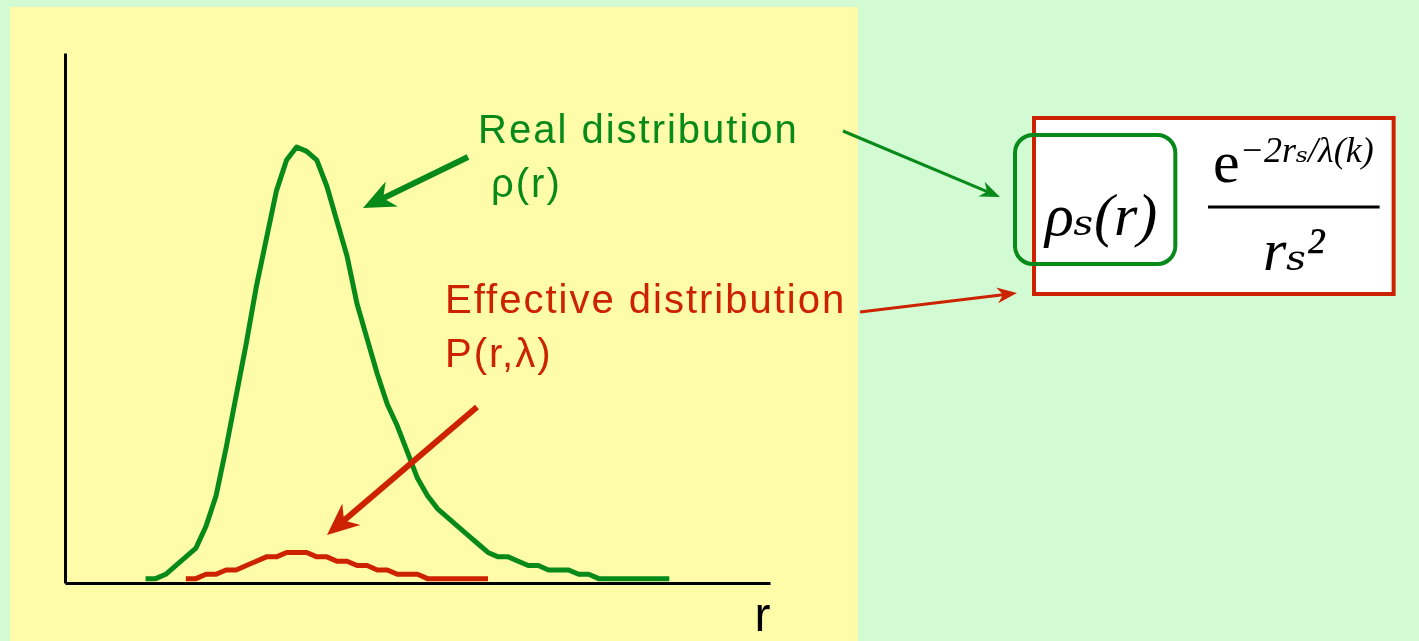 The width and height of the screenshot is (1419, 641). What do you see at coordinates (638, 156) in the screenshot?
I see `legend-label: Real distribution ρ(r)` at bounding box center [638, 156].